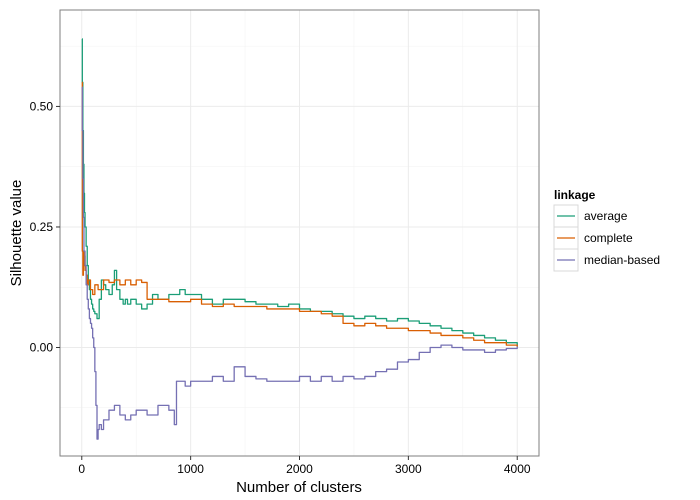 The height and width of the screenshot is (500, 700). I want to click on legend-items: average complete median-based, so click(606, 238).